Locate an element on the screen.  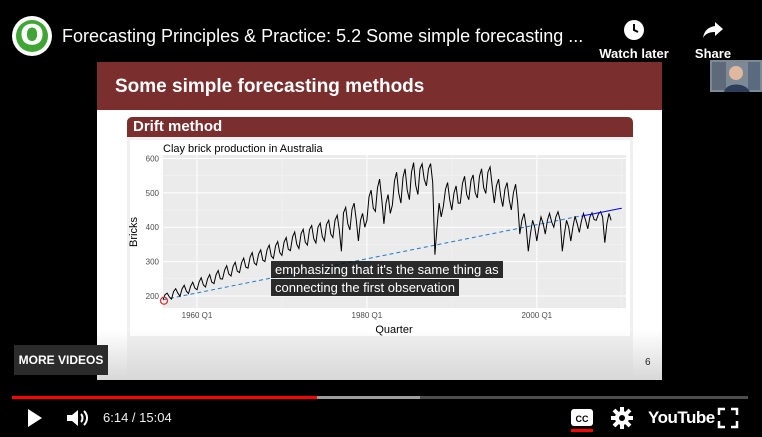
y-tick-label: 300 is located at coordinates (153, 262).